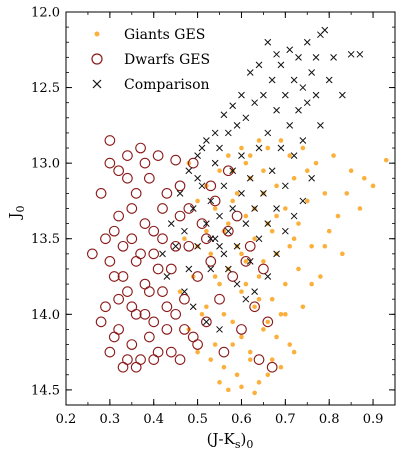  What do you see at coordinates (45, 13) in the screenshot?
I see `y-tick-label: 12.0` at bounding box center [45, 13].